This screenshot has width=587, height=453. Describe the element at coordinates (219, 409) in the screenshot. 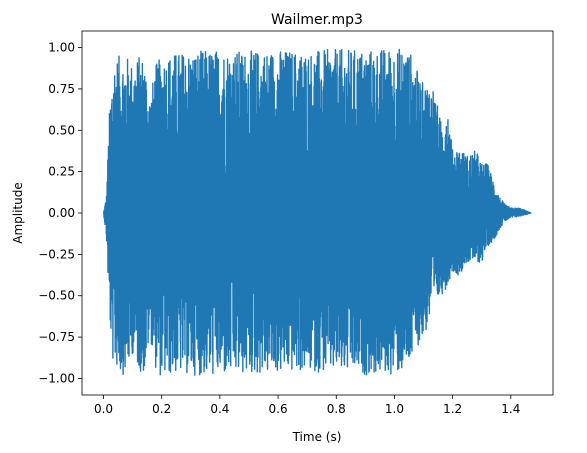

I see `x-tick-label: 0.4` at that location.